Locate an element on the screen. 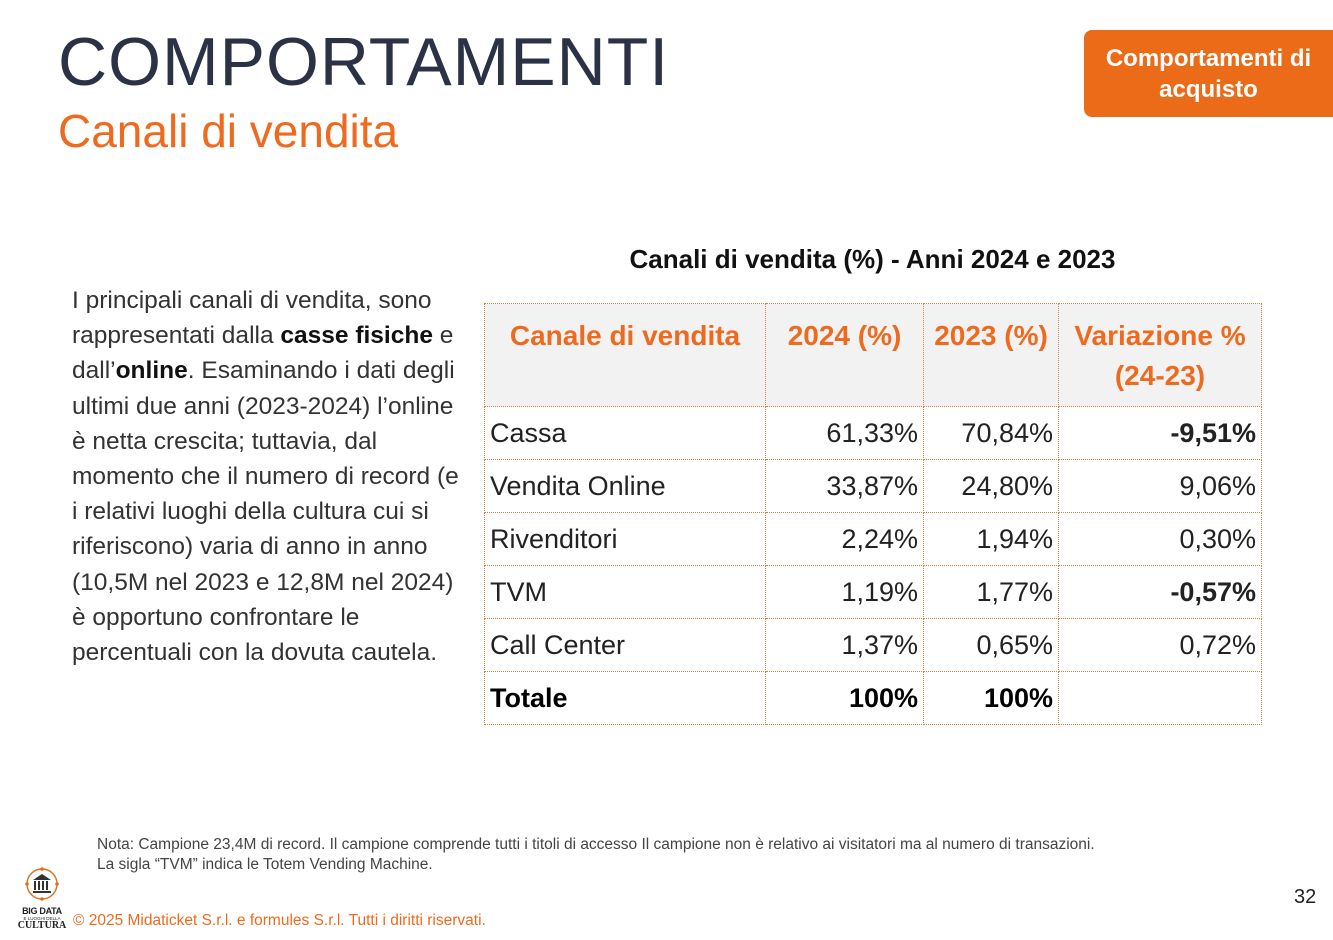 Image resolution: width=1333 pixels, height=940 pixels. cell-2023: 1,94% is located at coordinates (991, 539).